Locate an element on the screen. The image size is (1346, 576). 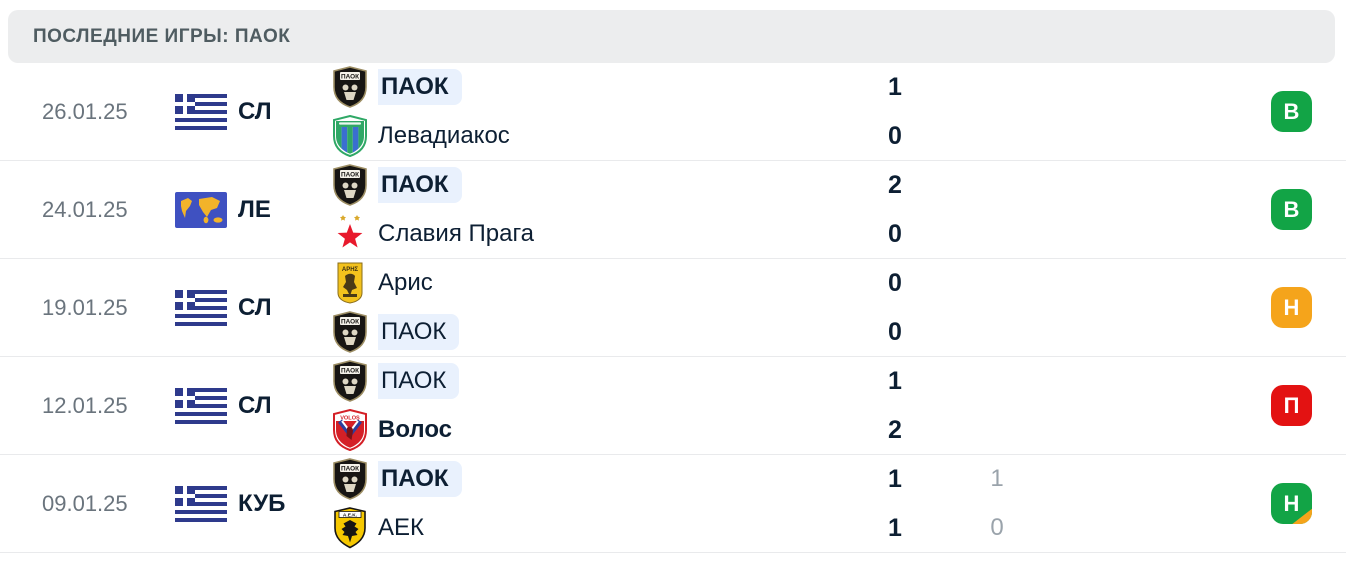
team-name: Славия Прага is located at coordinates (456, 233).